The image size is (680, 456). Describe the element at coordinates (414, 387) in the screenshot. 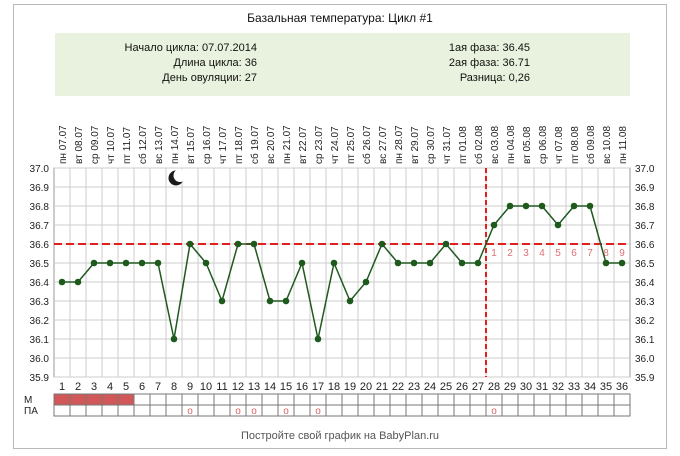

I see `day-number-label: 23` at that location.